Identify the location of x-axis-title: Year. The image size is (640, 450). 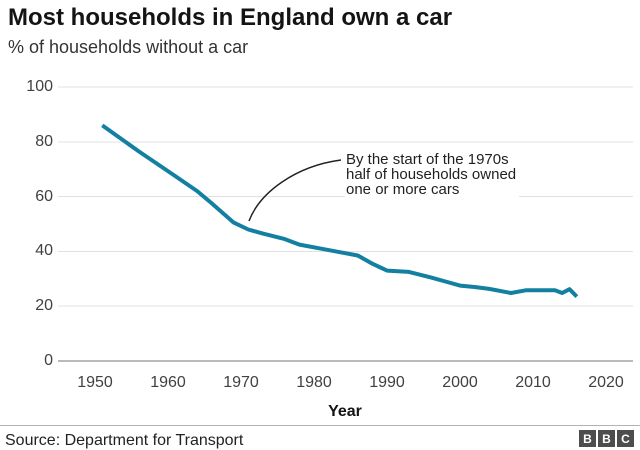
(345, 411).